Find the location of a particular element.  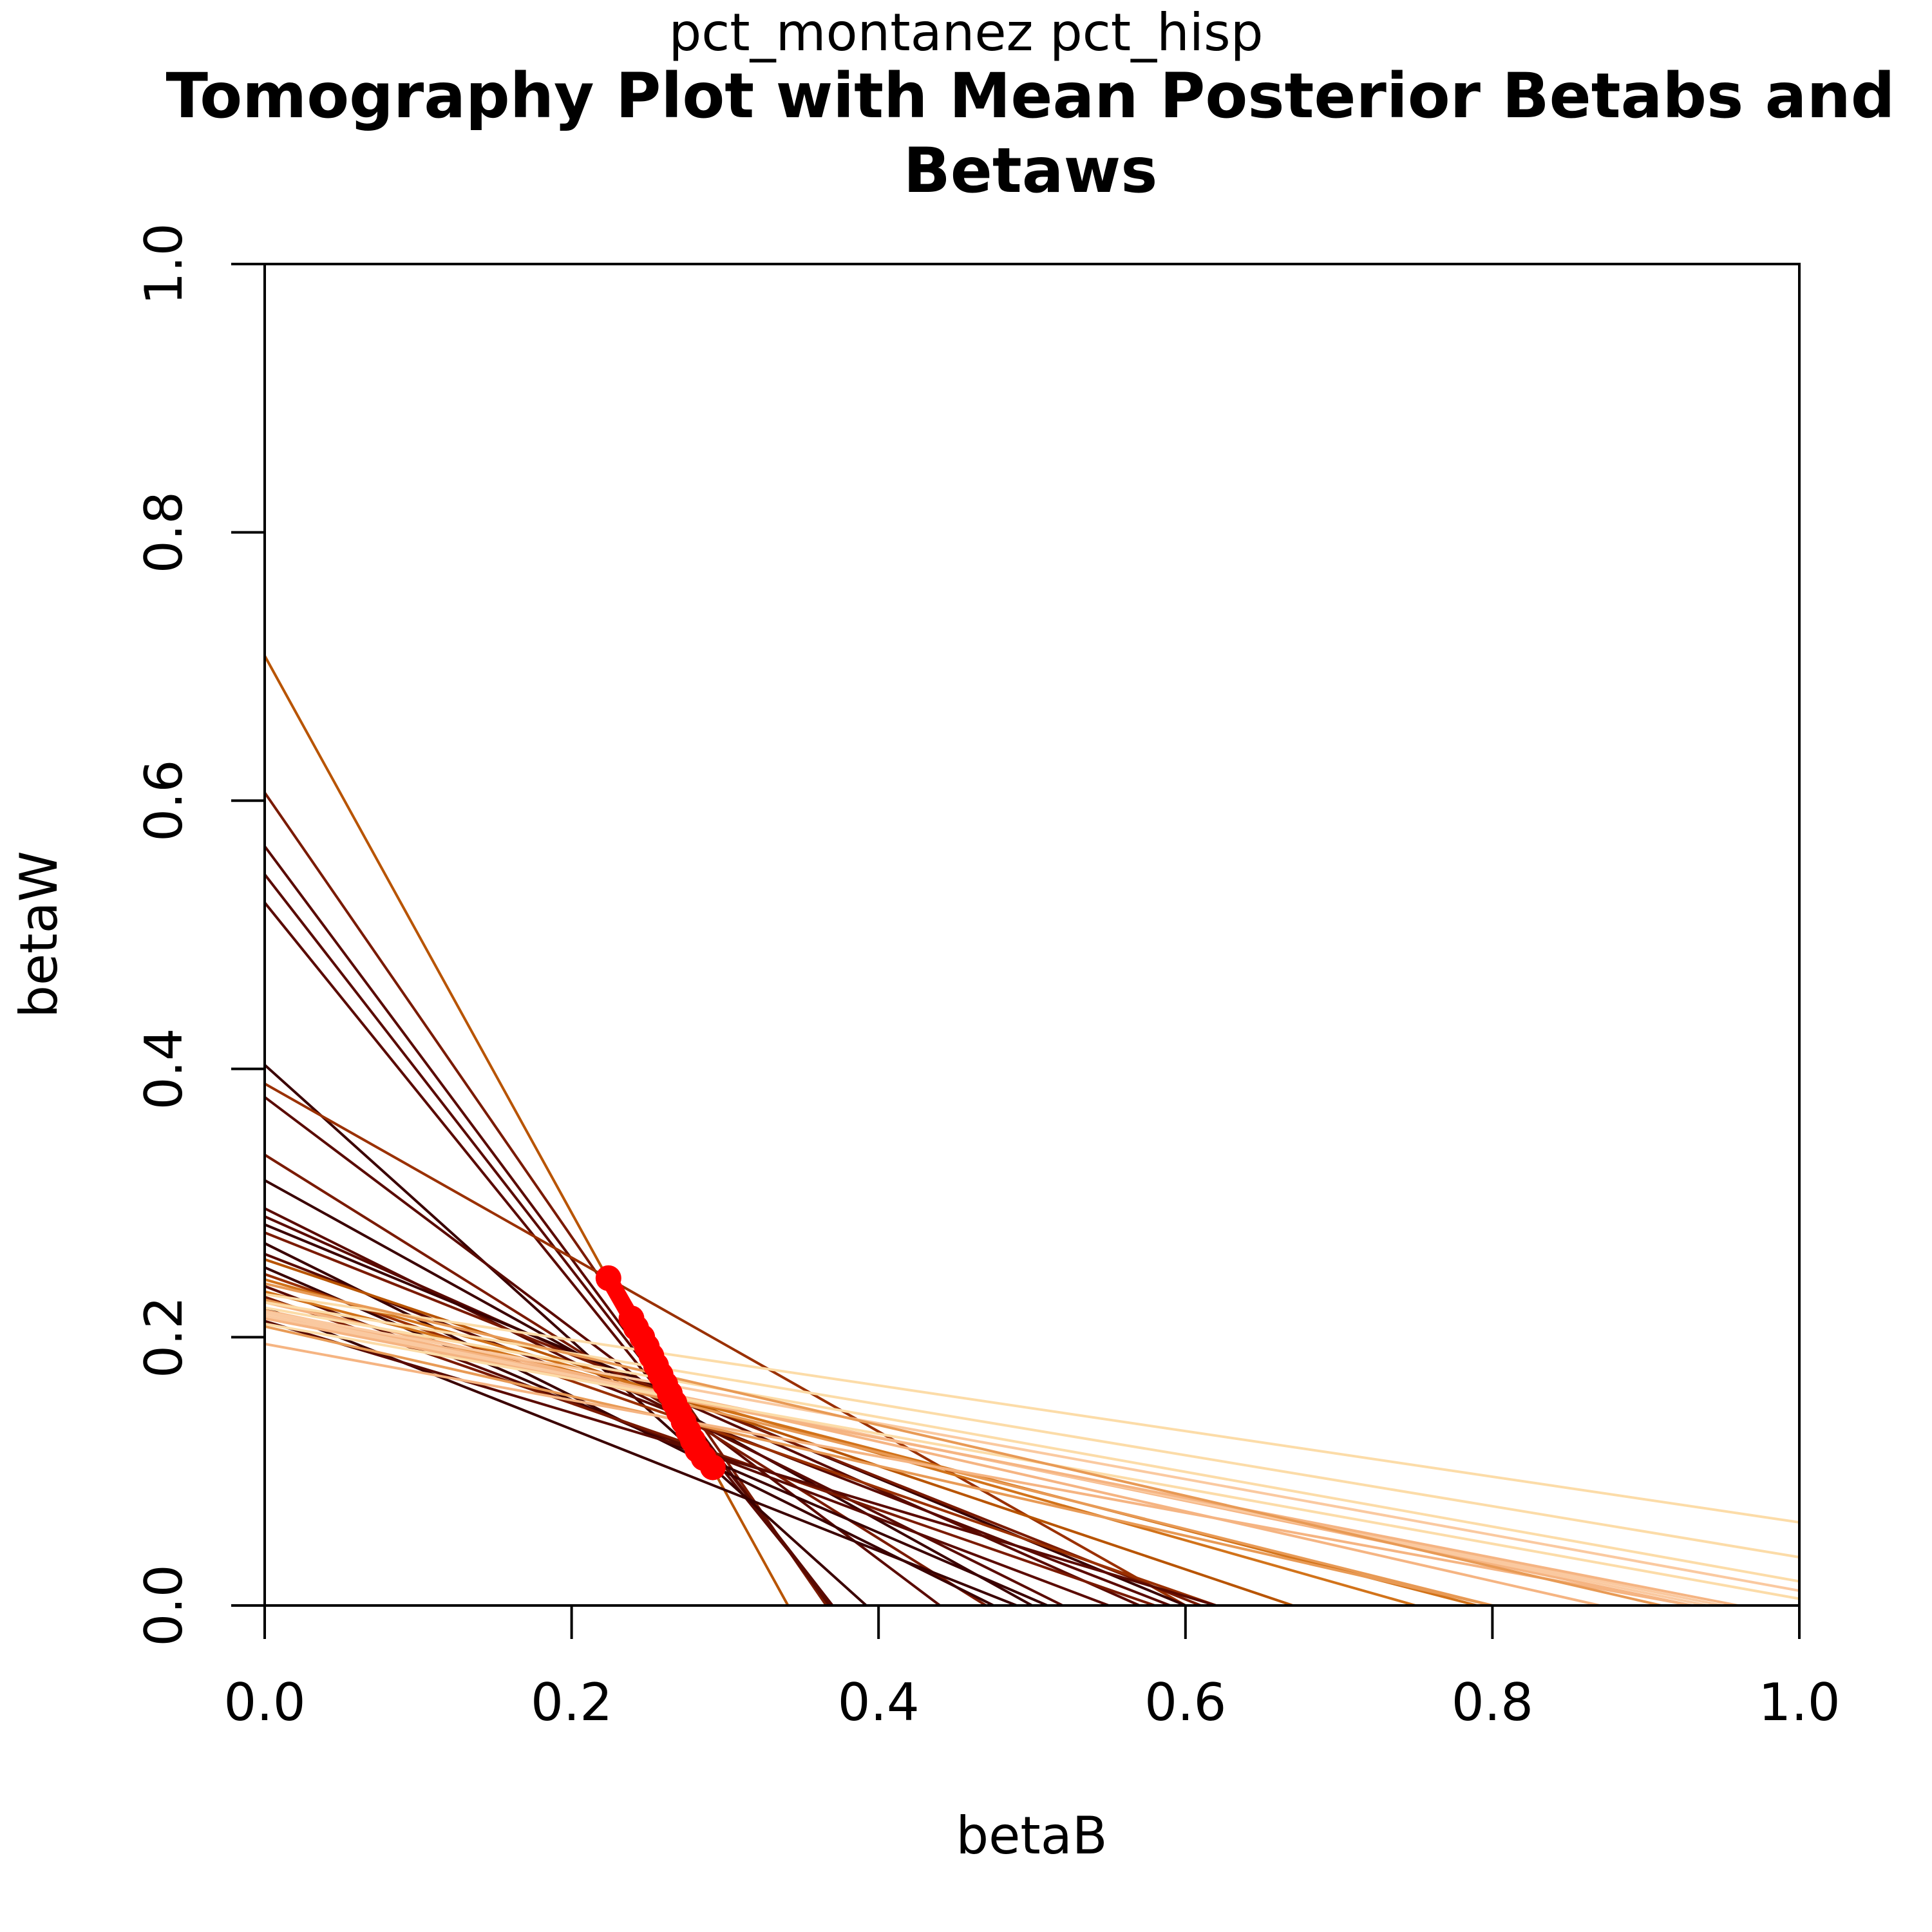

y-tick-label-0: 0.0 is located at coordinates (164, 1605).